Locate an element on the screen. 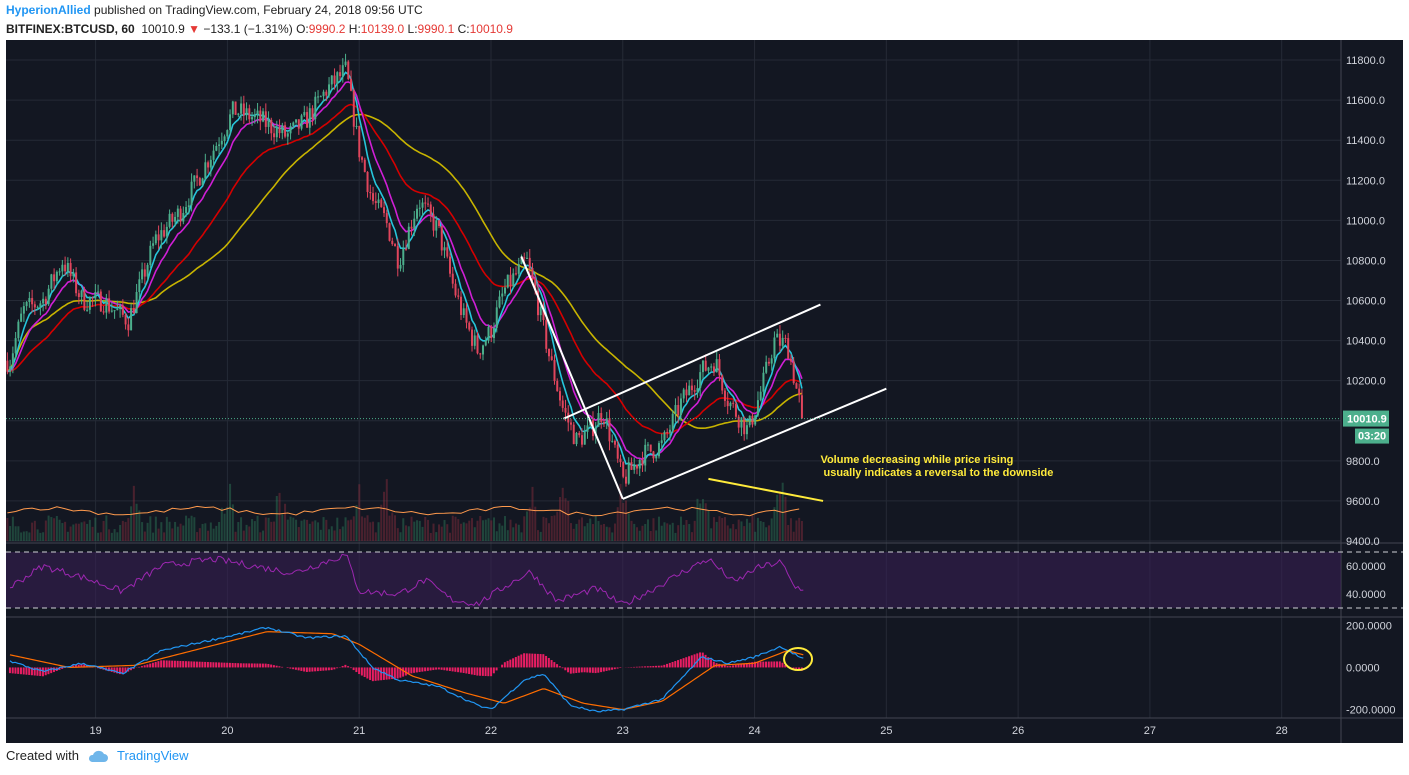  low-value: 9990.1 is located at coordinates (436, 29).